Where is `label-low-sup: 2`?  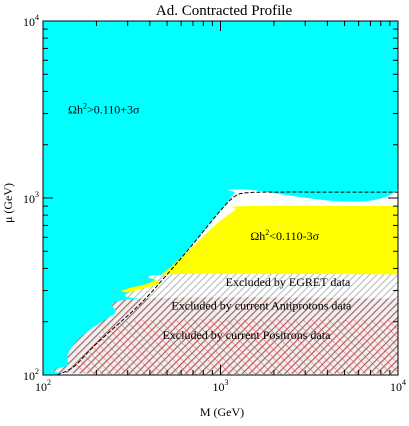
label-low-sup: 2 is located at coordinates (267, 232).